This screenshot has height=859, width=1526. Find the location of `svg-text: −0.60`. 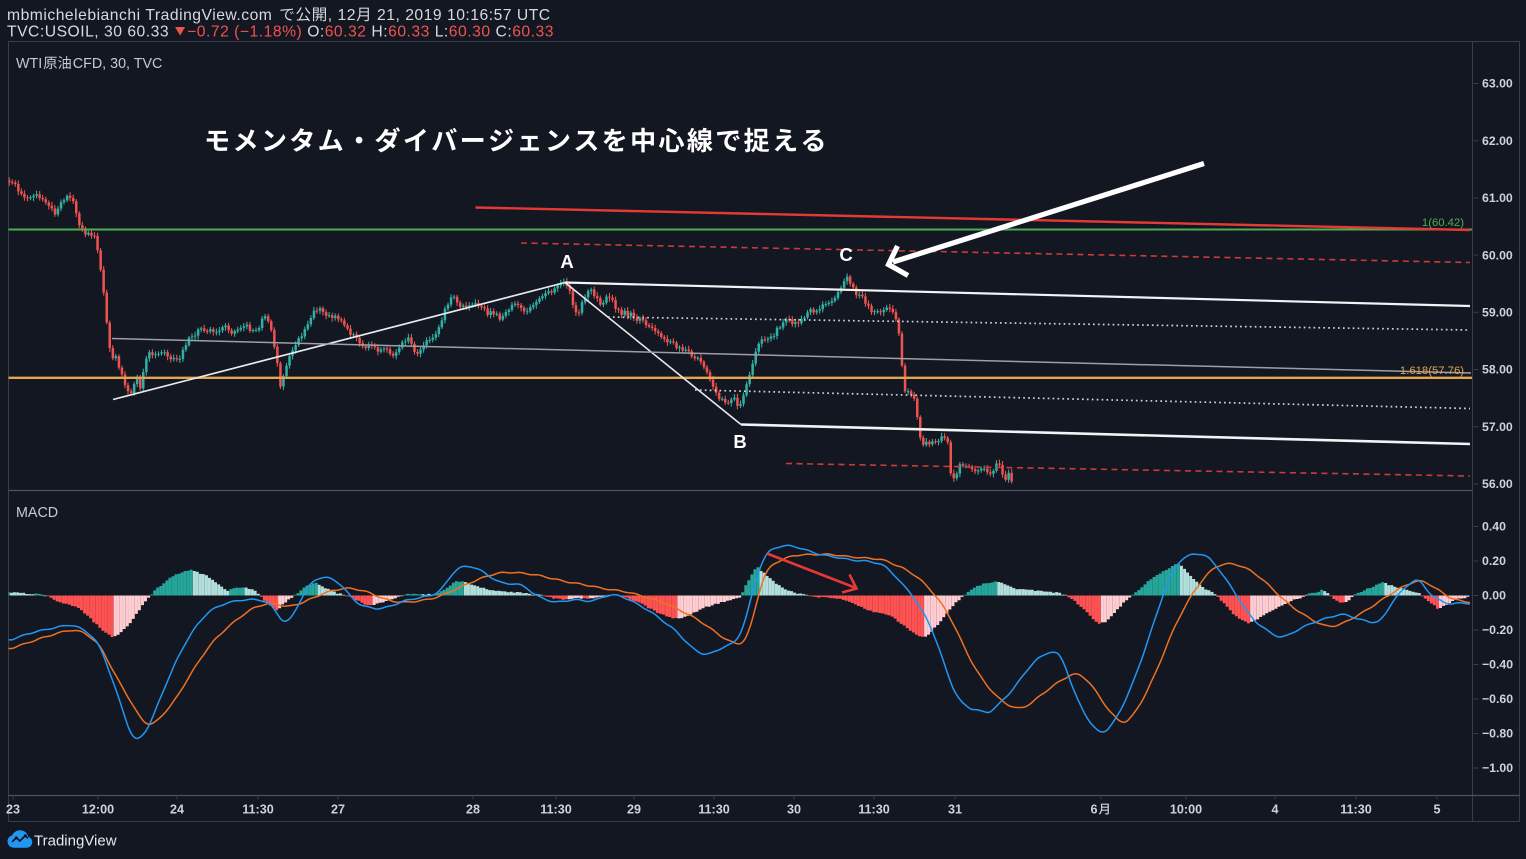

svg-text: −0.60 is located at coordinates (1497, 699).